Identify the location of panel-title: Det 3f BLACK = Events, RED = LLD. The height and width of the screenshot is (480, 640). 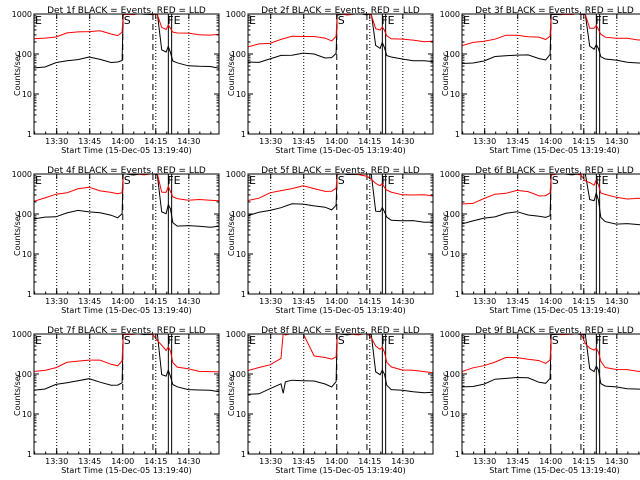
(554, 11).